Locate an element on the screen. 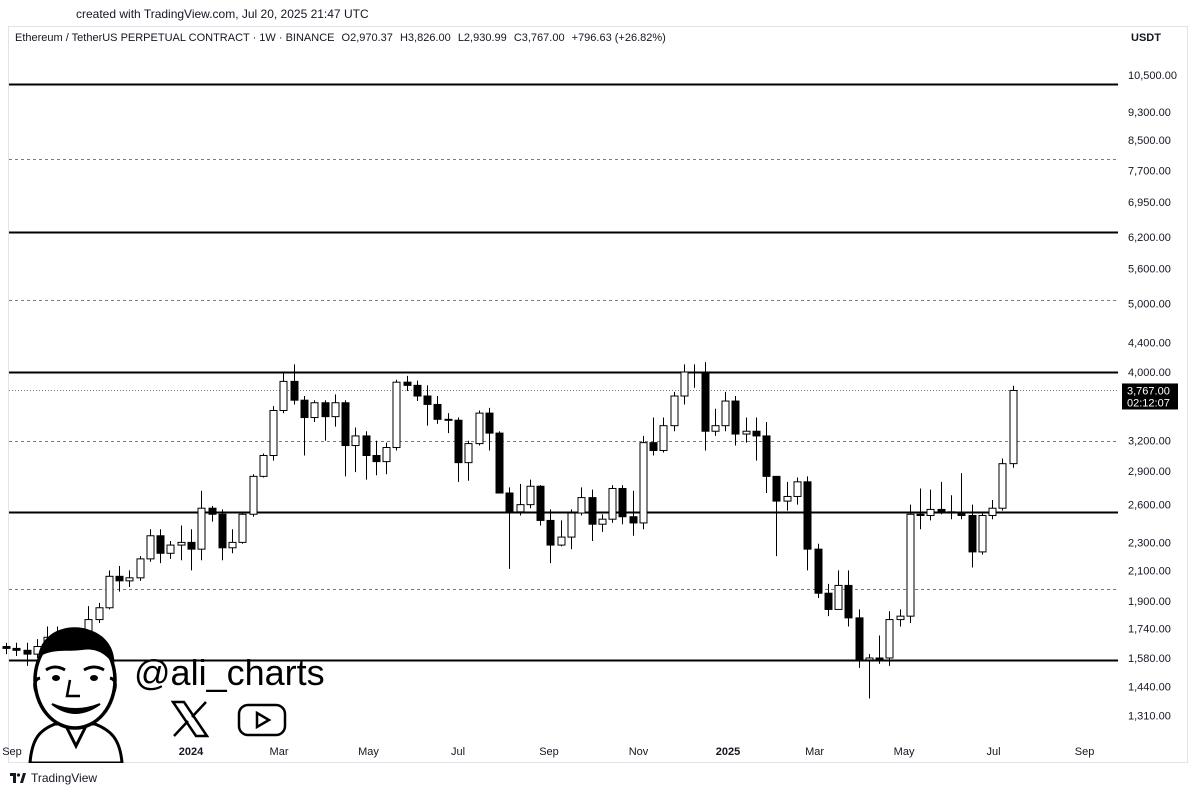  tradingview-brand: TradingView is located at coordinates (53, 778).